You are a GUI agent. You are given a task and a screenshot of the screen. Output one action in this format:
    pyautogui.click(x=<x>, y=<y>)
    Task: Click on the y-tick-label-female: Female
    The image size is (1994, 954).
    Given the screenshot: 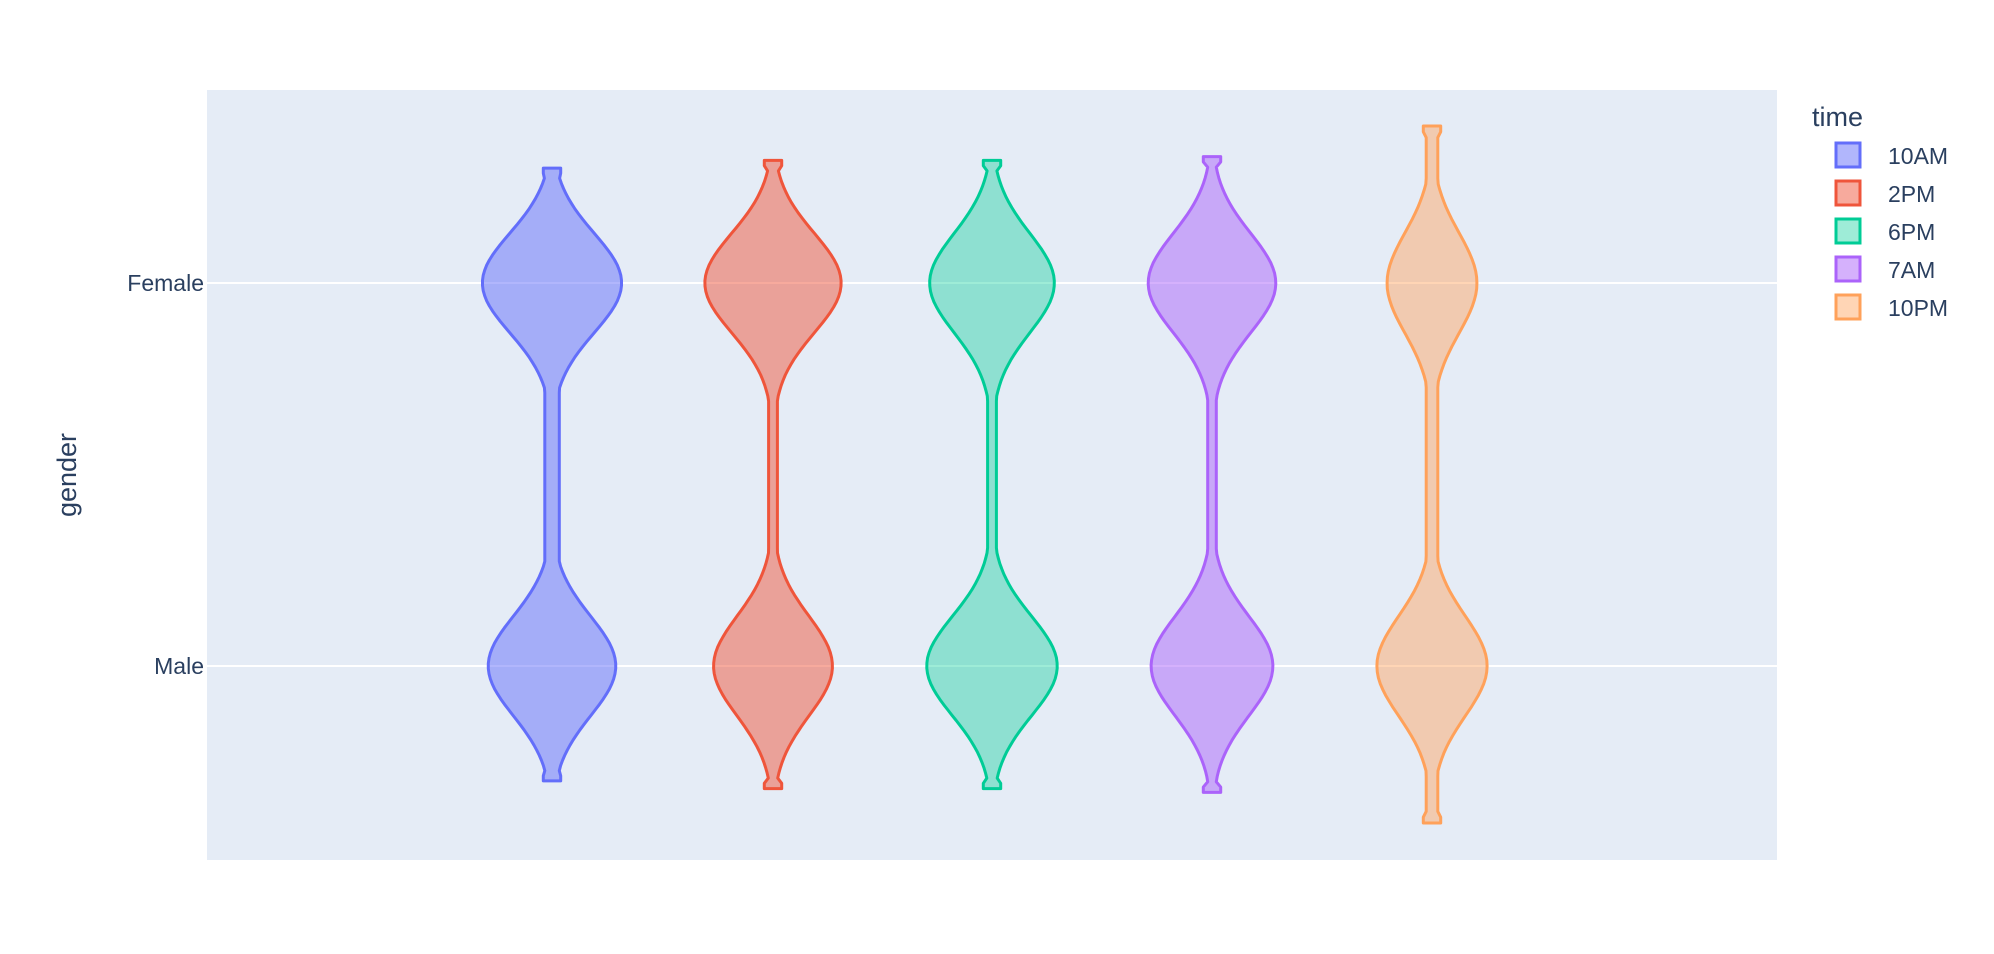 What is the action you would take?
    pyautogui.click(x=165, y=283)
    